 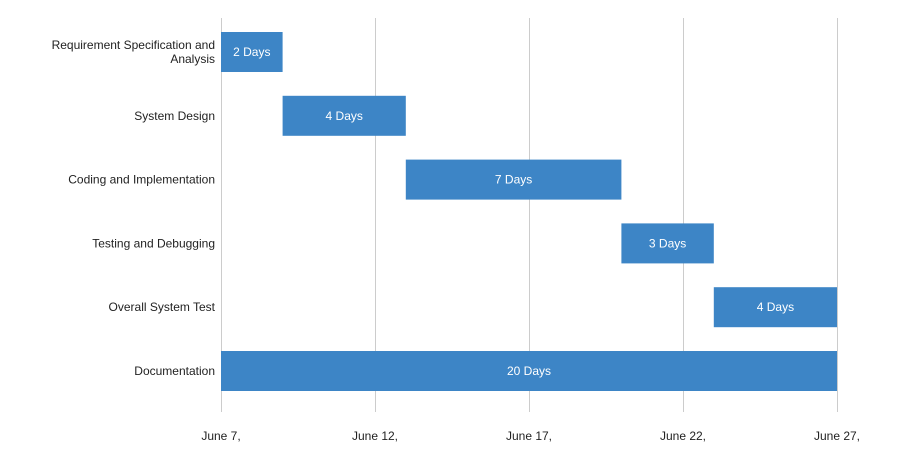 I want to click on task-name-label: Testing and Debugging, so click(x=153, y=243).